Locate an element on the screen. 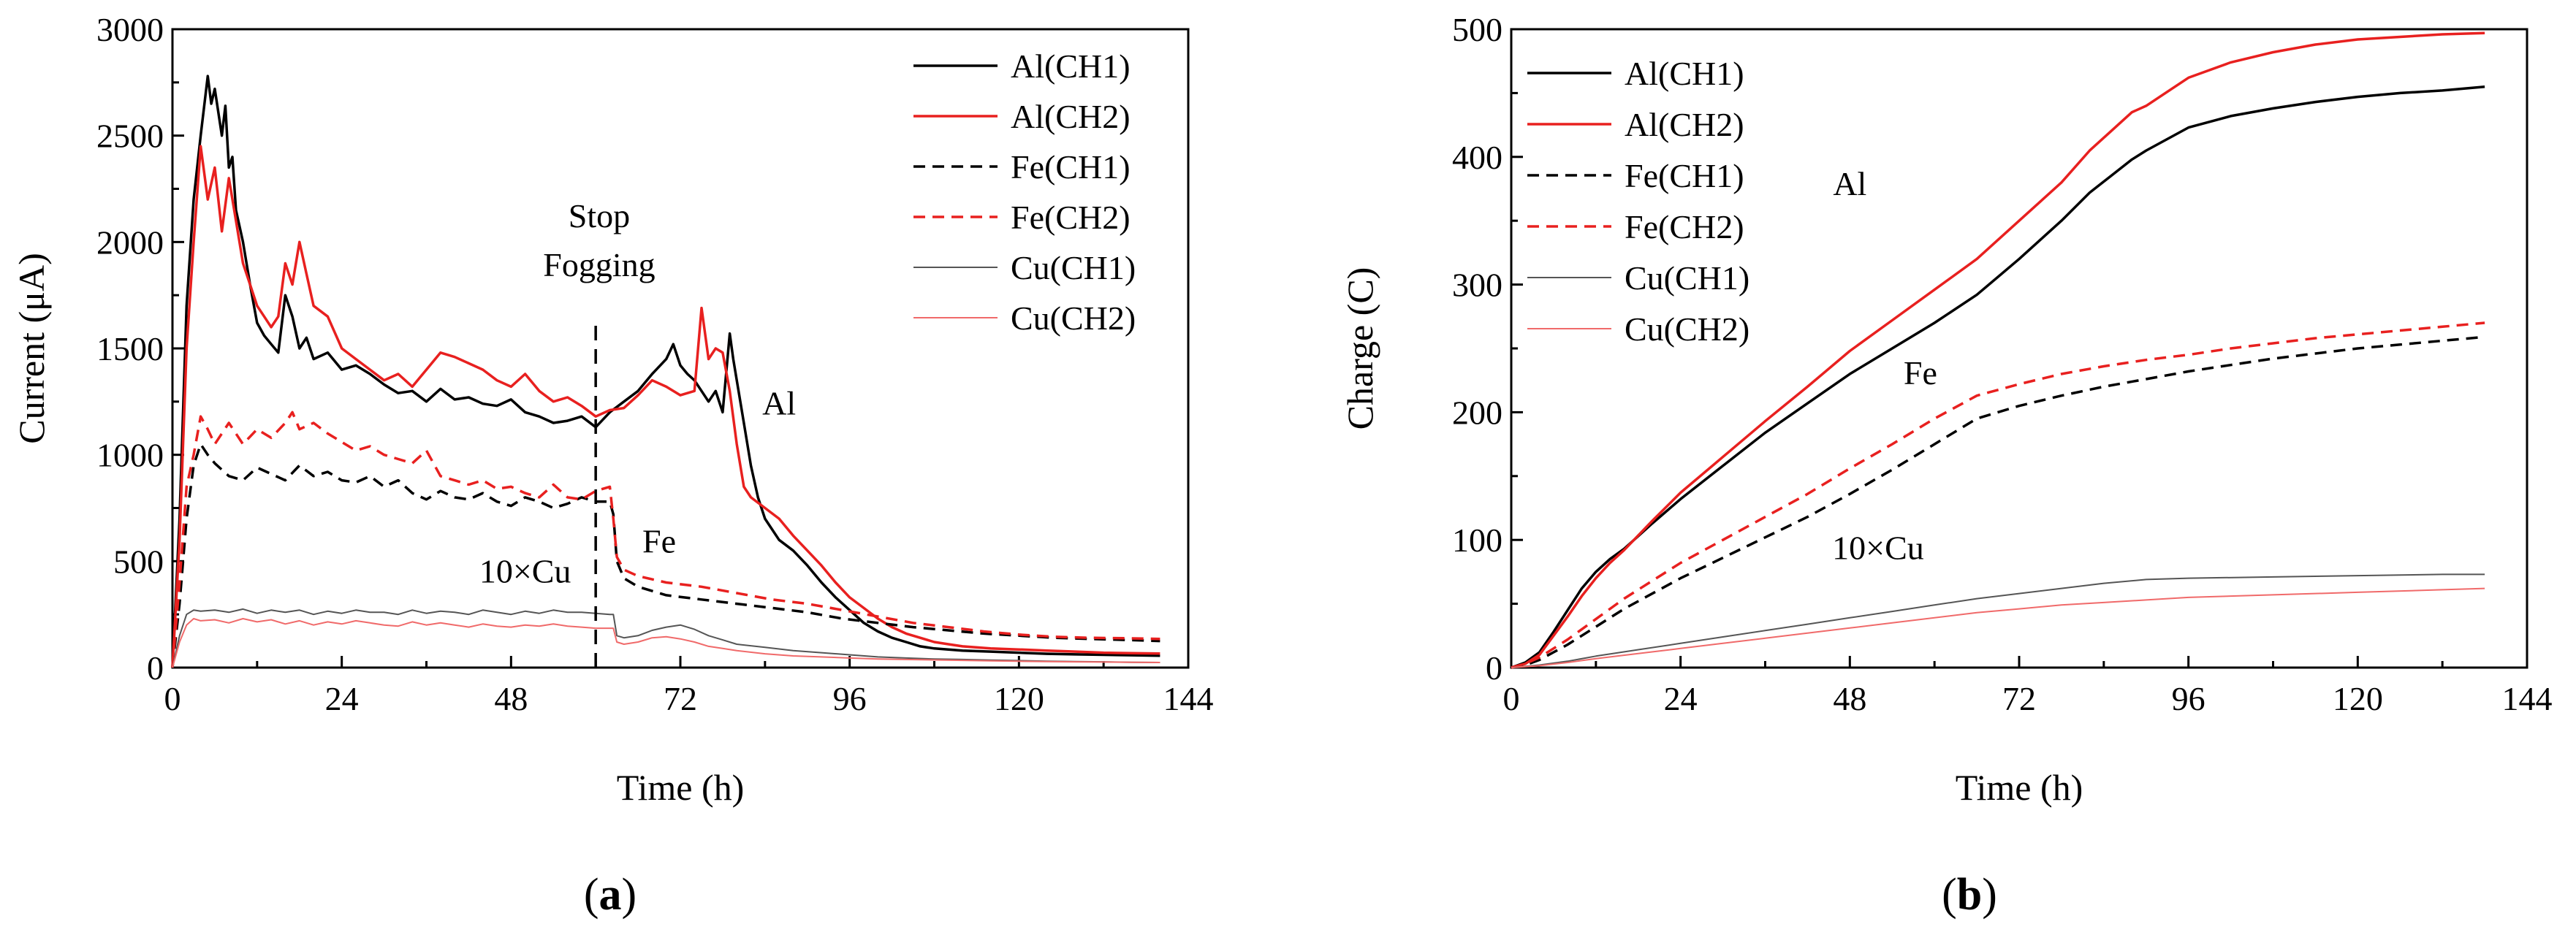  y-tick-label: 2000 is located at coordinates (130, 242).